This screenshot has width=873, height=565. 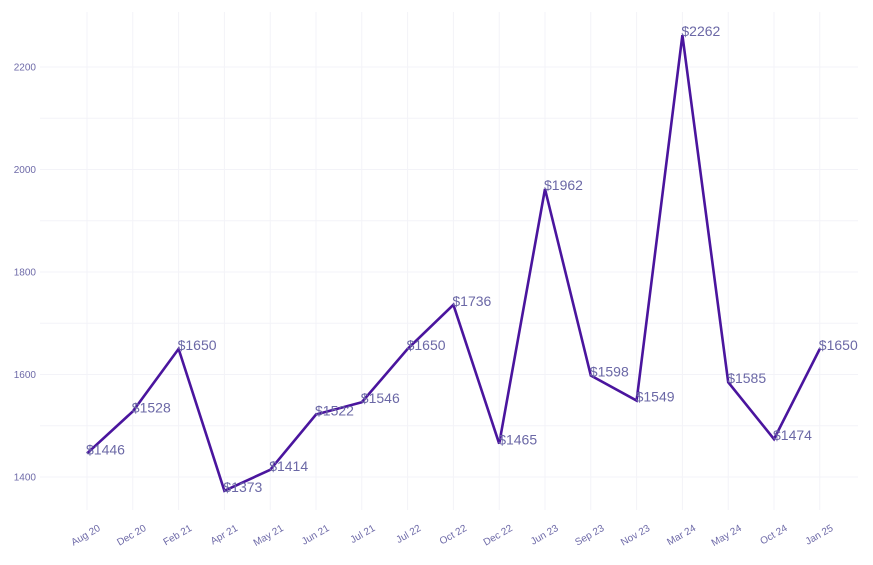 I want to click on x-tick-label: Oct 22, so click(x=453, y=535).